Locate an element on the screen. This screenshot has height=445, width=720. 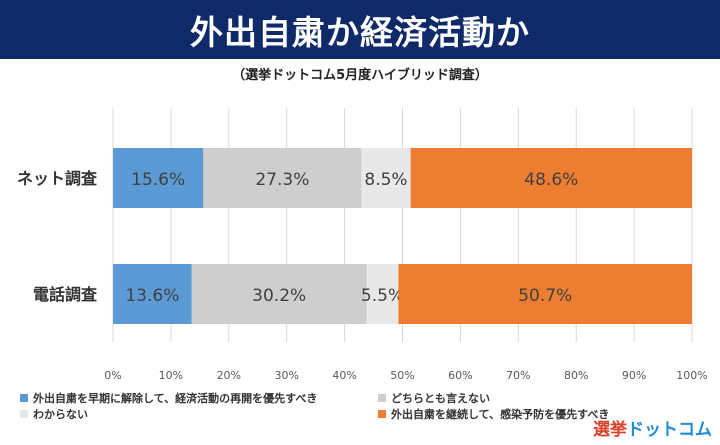
data-label: 13.6% is located at coordinates (152, 296).